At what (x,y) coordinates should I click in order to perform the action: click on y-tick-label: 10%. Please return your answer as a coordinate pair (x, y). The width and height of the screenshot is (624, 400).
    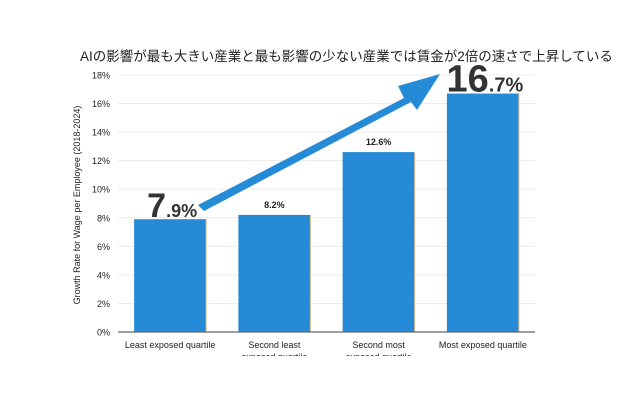
    Looking at the image, I should click on (101, 190).